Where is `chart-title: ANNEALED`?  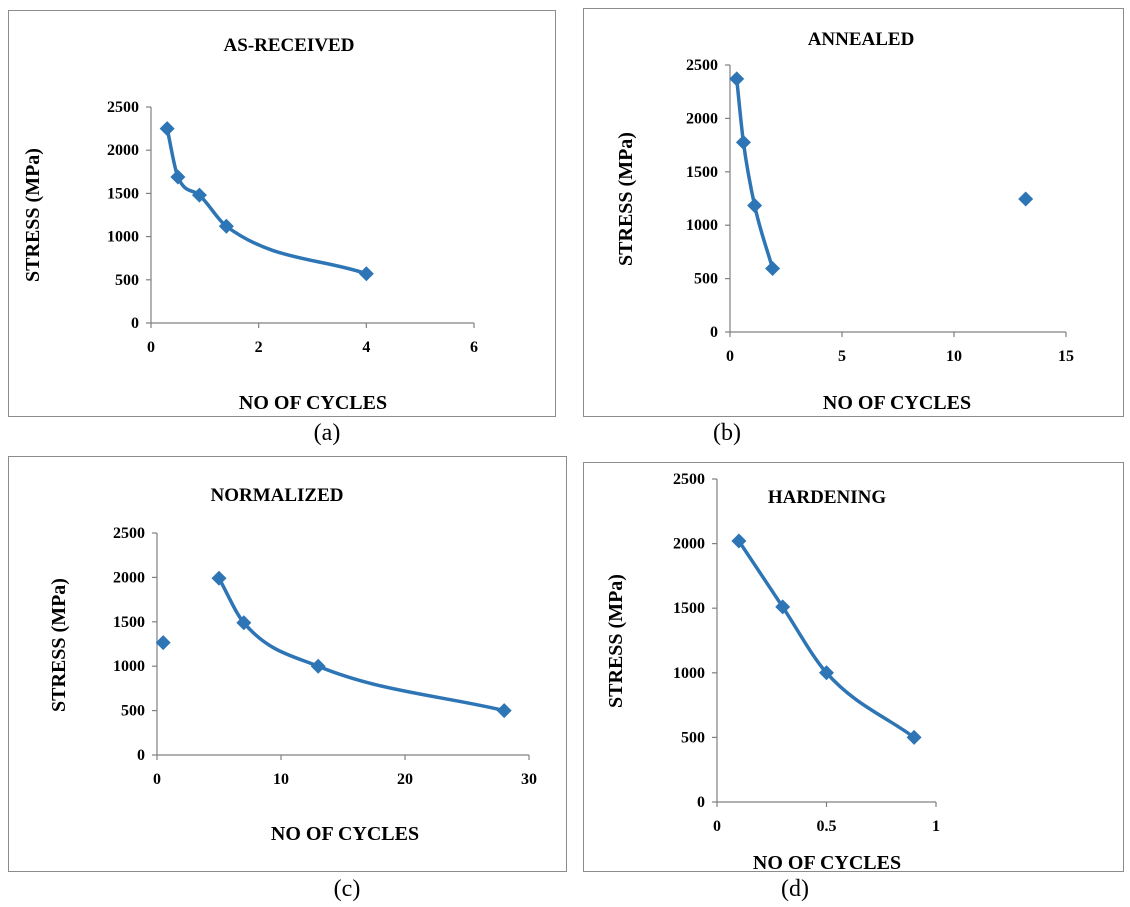
chart-title: ANNEALED is located at coordinates (861, 39).